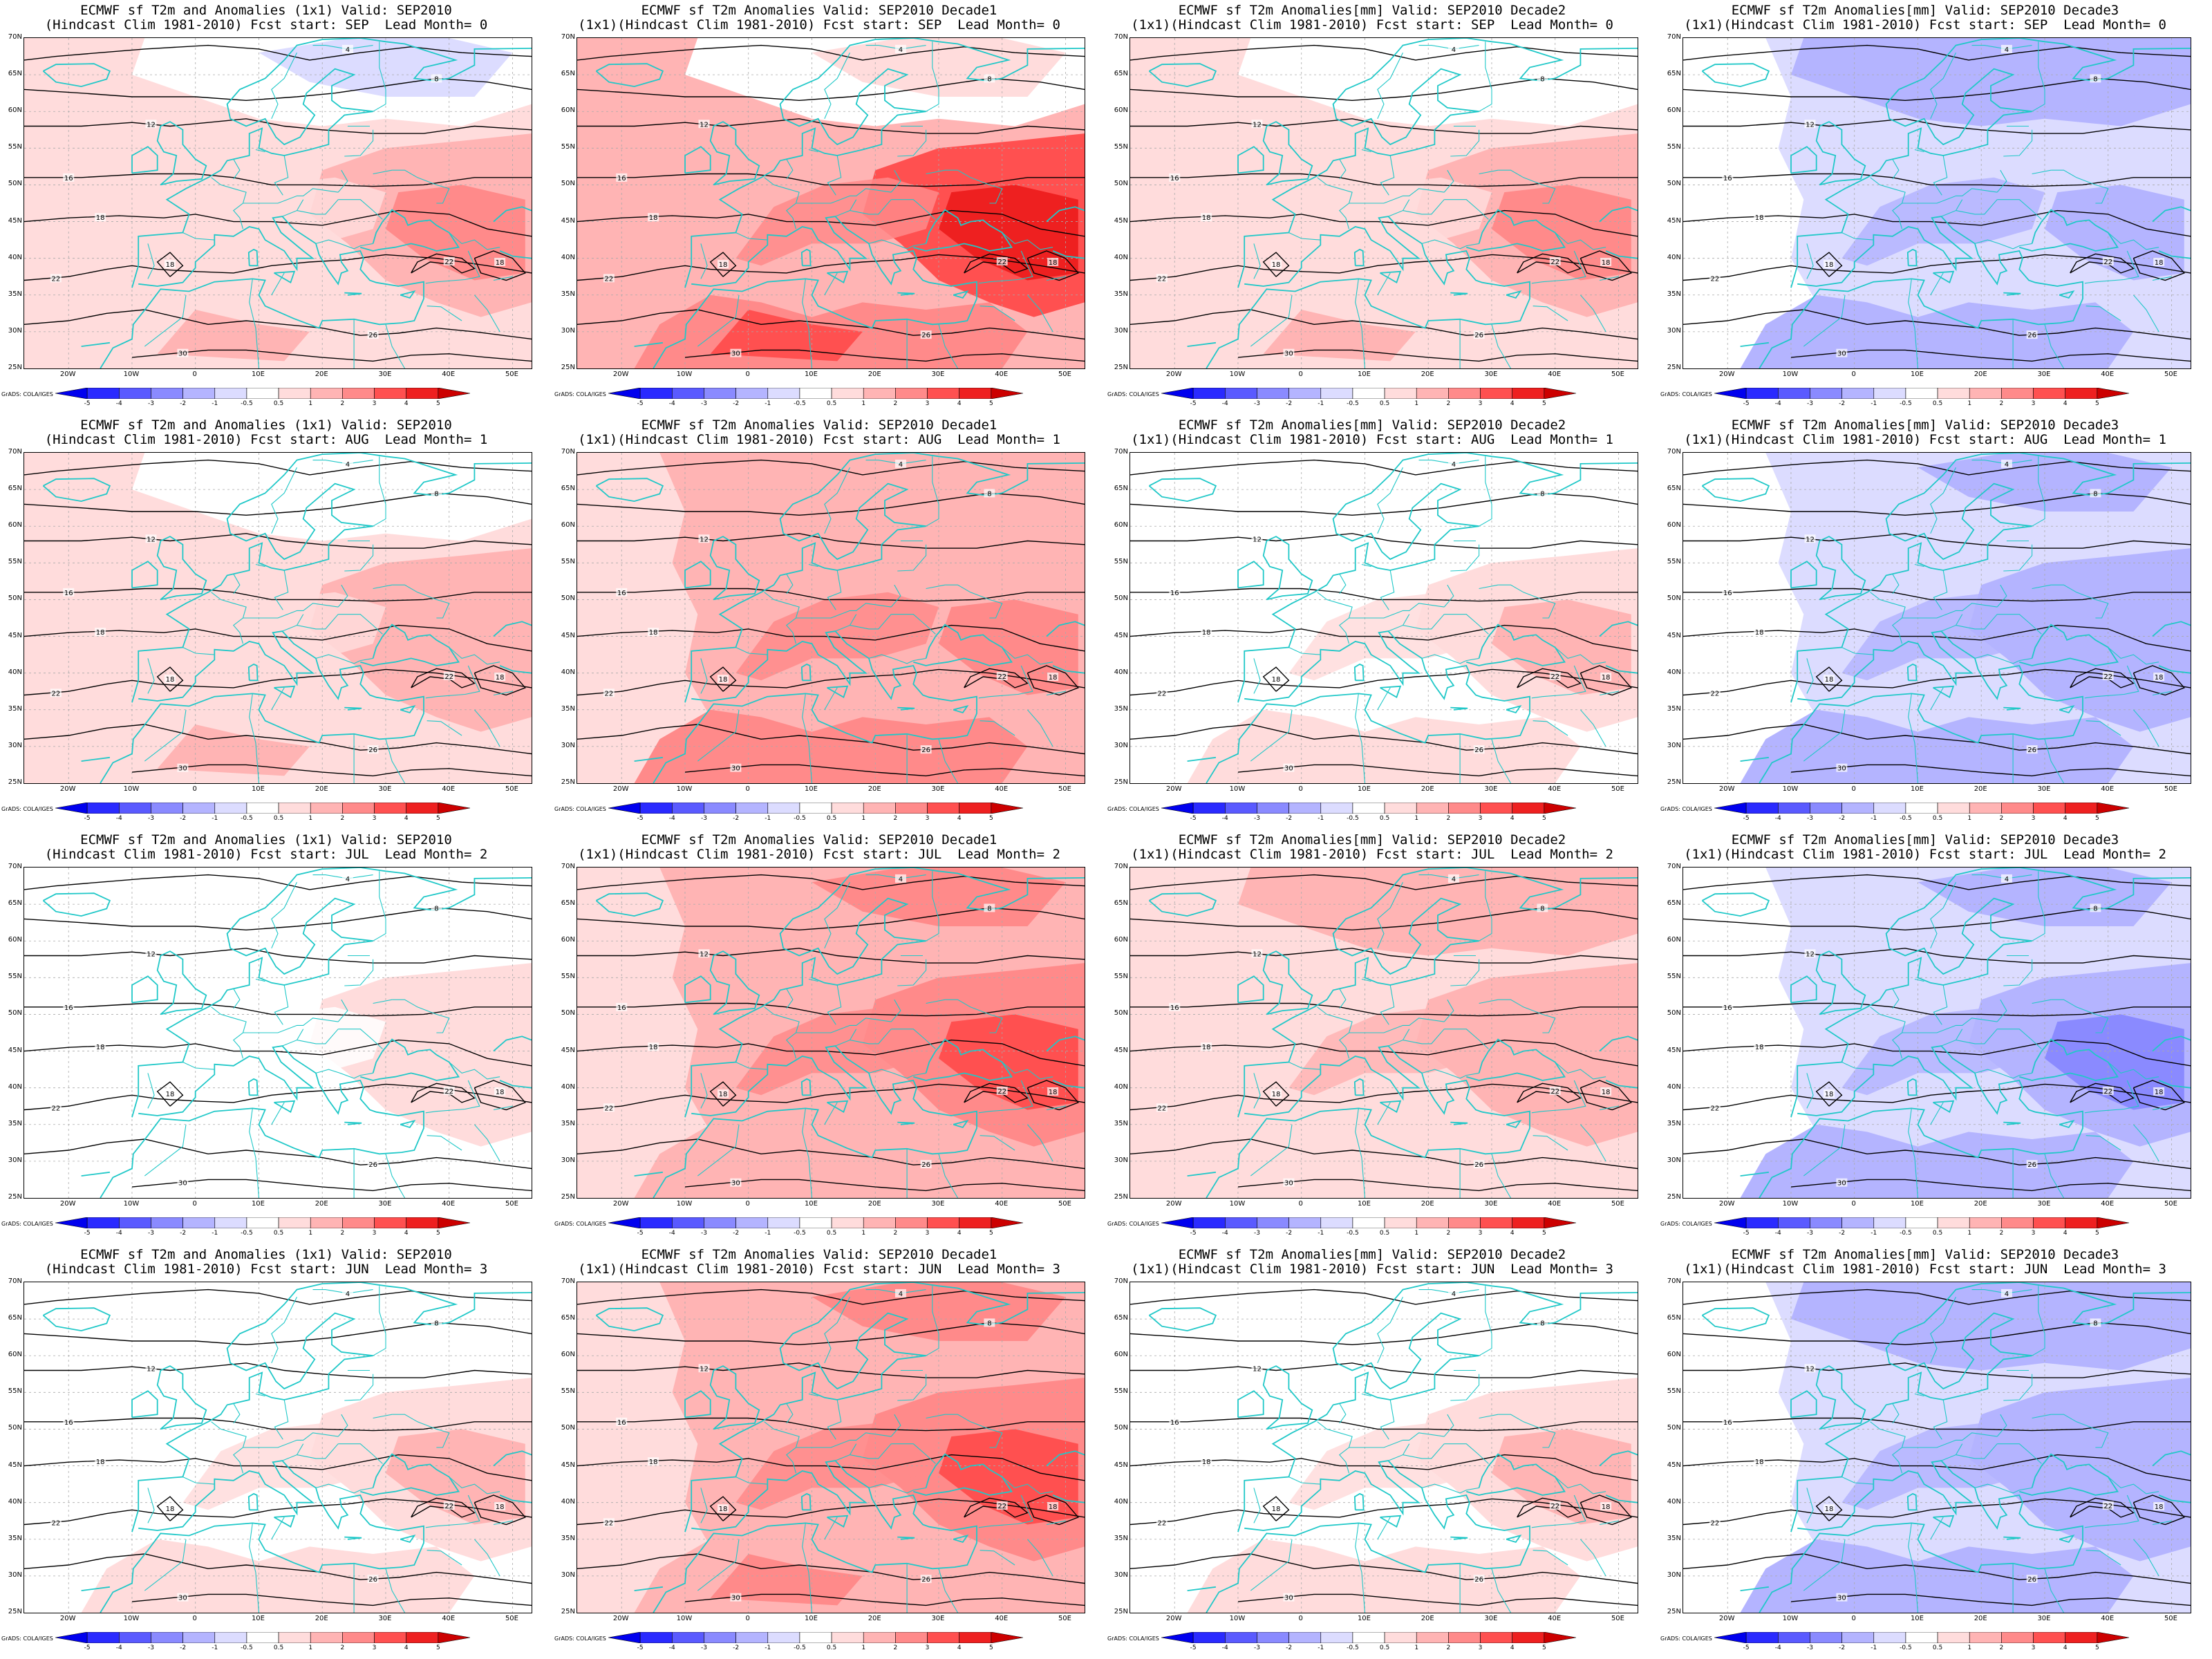 The height and width of the screenshot is (1659, 2212). I want to click on latitude-label: 60N, so click(15, 940).